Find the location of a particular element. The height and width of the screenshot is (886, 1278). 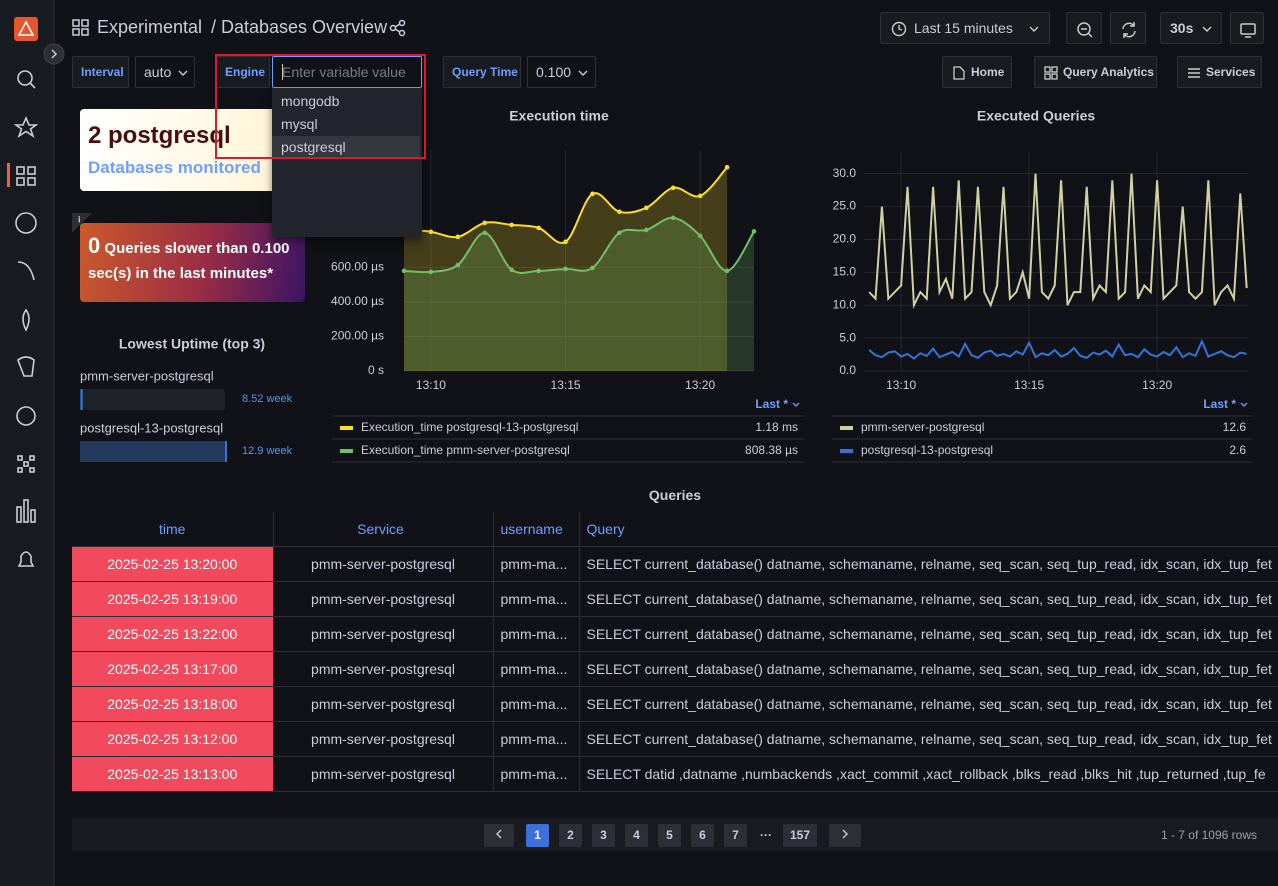

bar-value: 12.9 week is located at coordinates (267, 451).